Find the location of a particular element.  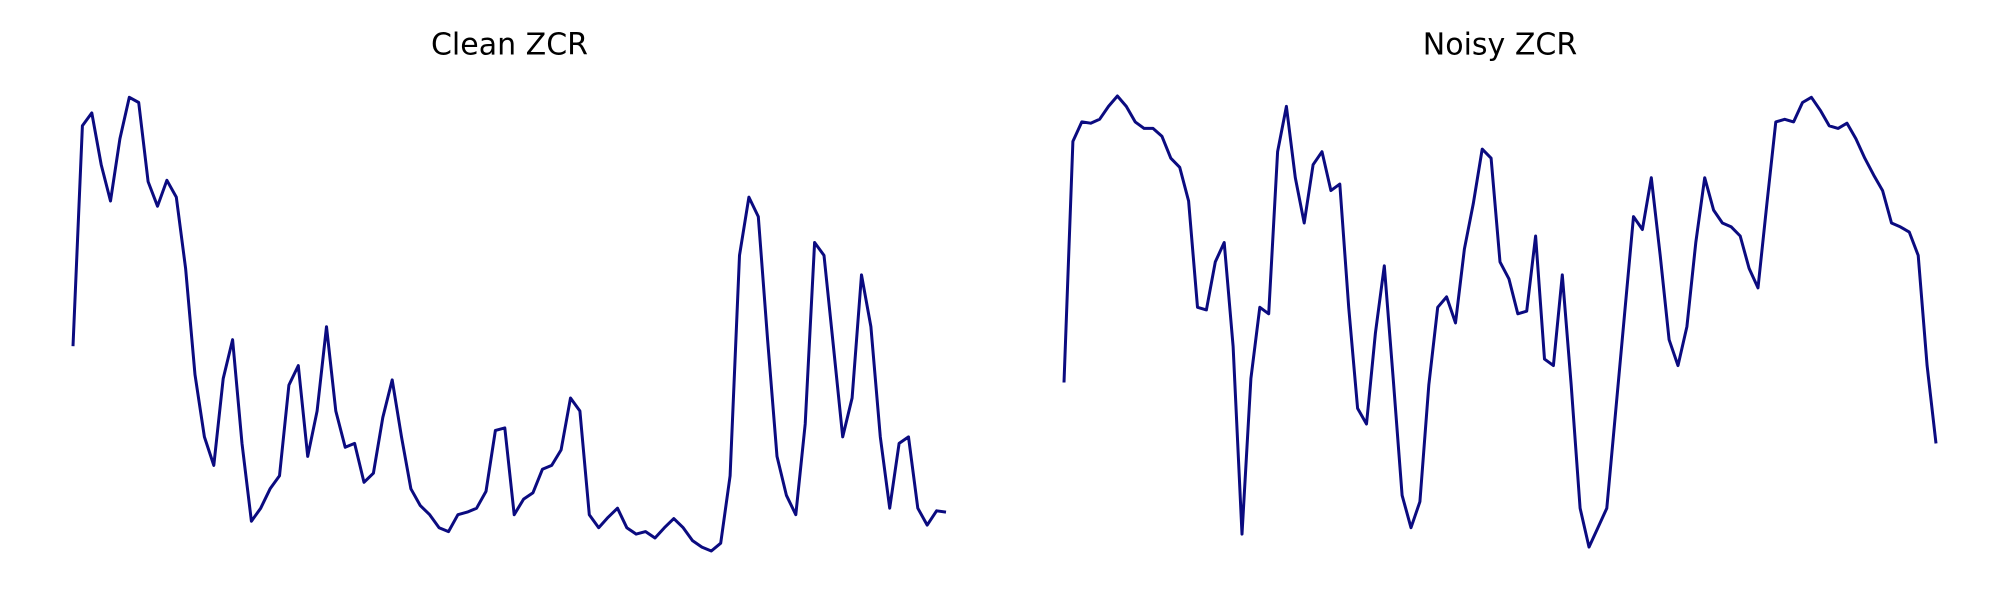

chart-title: Clean ZCR is located at coordinates (509, 45).